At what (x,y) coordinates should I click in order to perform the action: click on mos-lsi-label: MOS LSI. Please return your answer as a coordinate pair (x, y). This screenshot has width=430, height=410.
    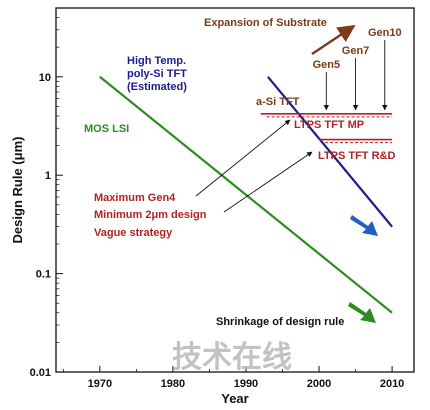
    Looking at the image, I should click on (106, 129).